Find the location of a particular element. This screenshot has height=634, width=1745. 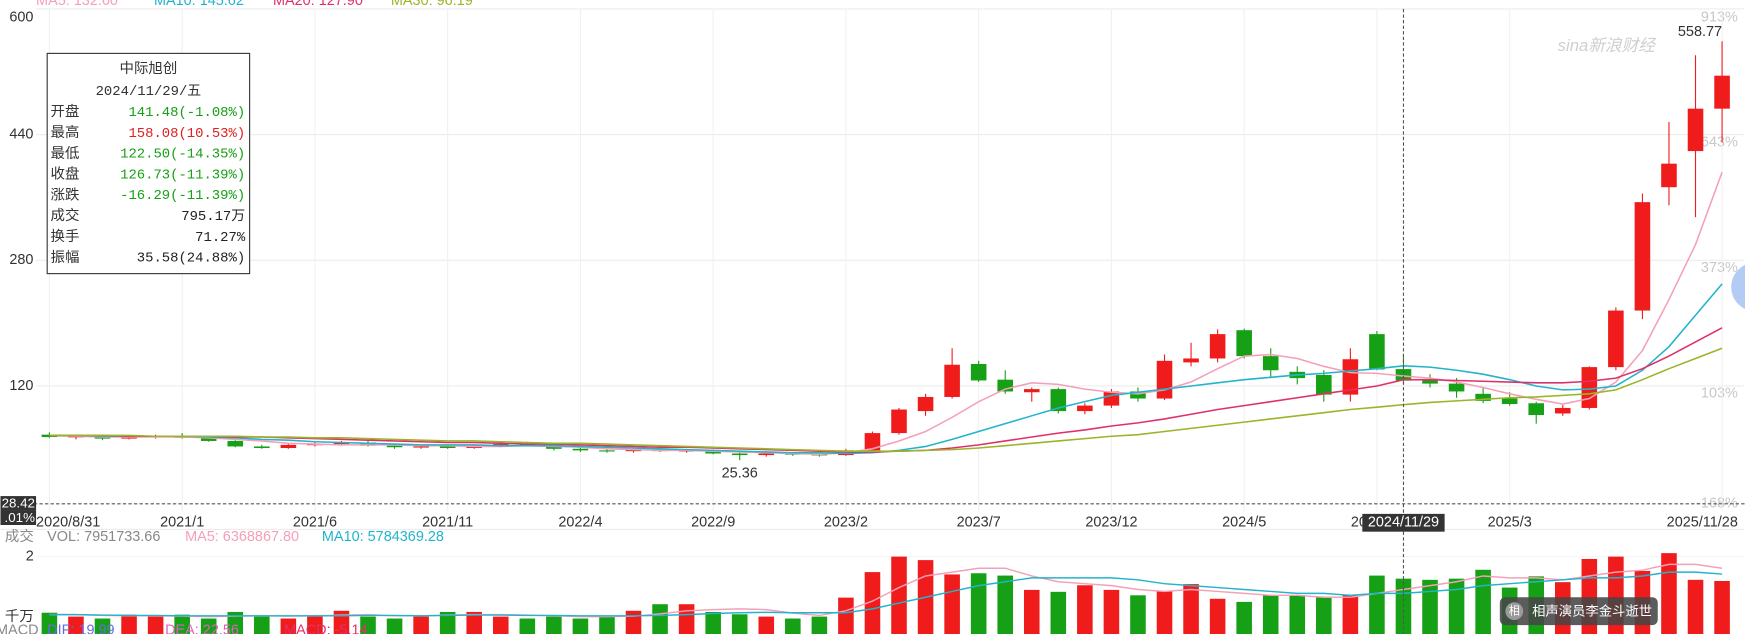

info-label: 成交 is located at coordinates (65, 215).